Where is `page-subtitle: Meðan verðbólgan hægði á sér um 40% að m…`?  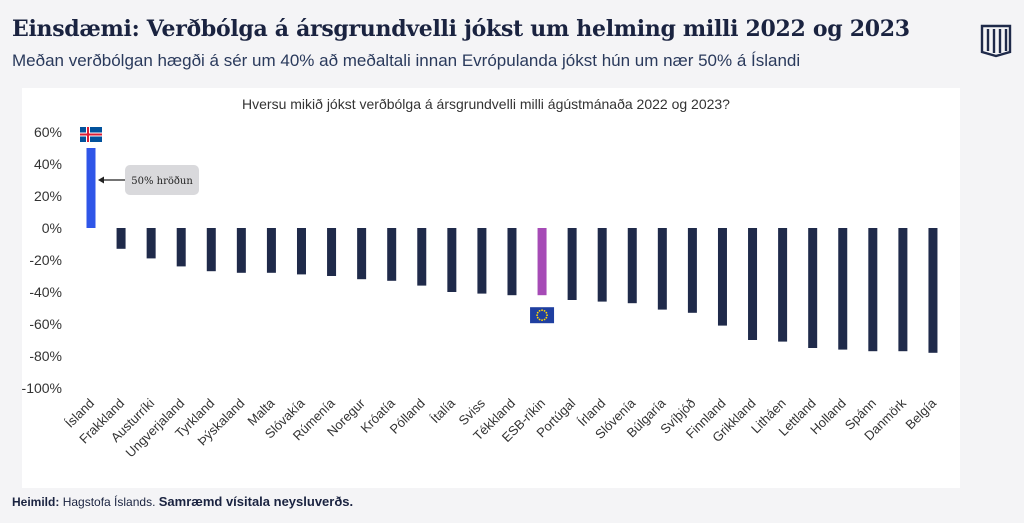
page-subtitle: Meðan verðbólgan hægði á sér um 40% að m… is located at coordinates (406, 60).